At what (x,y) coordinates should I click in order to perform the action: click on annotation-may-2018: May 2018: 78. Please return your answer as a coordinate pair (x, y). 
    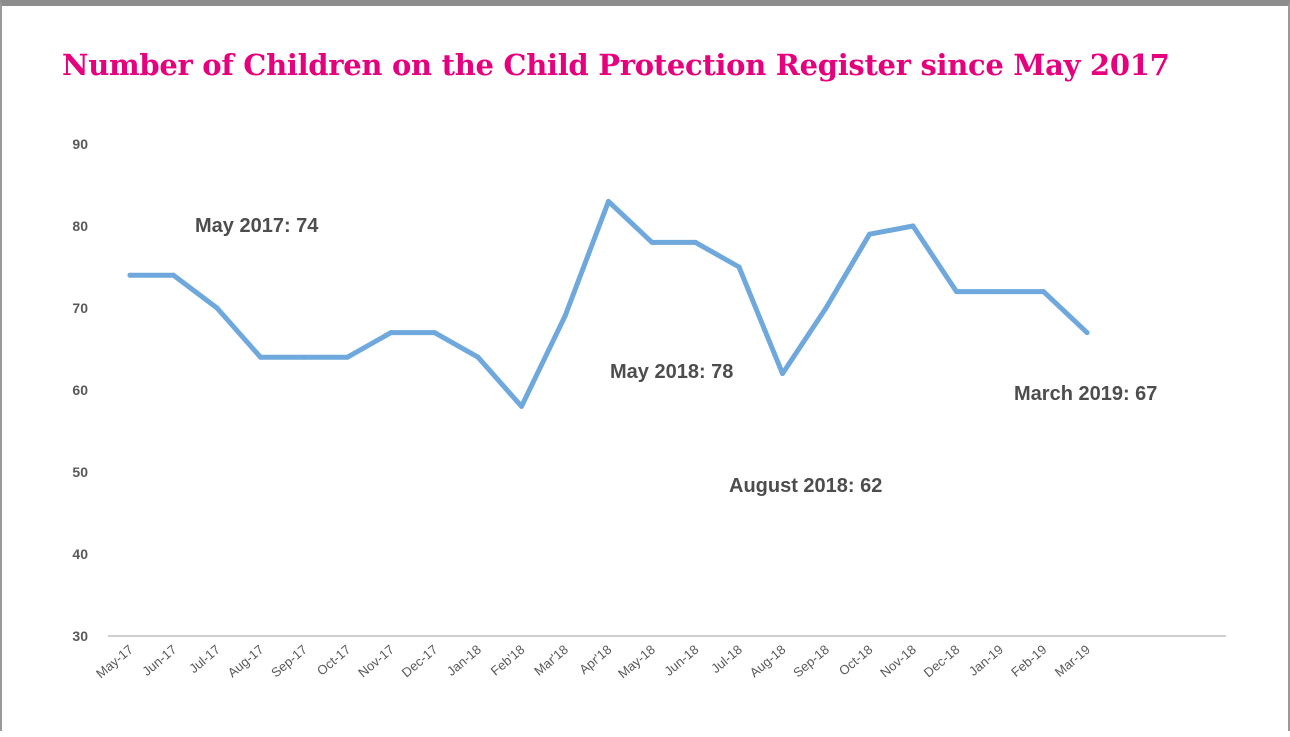
    Looking at the image, I should click on (671, 372).